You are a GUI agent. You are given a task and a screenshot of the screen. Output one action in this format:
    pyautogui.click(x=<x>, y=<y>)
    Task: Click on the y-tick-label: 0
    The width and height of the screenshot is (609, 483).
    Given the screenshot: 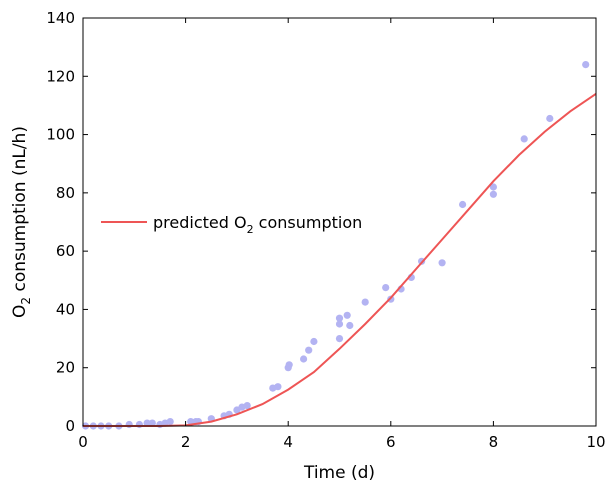 What is the action you would take?
    pyautogui.click(x=70, y=426)
    